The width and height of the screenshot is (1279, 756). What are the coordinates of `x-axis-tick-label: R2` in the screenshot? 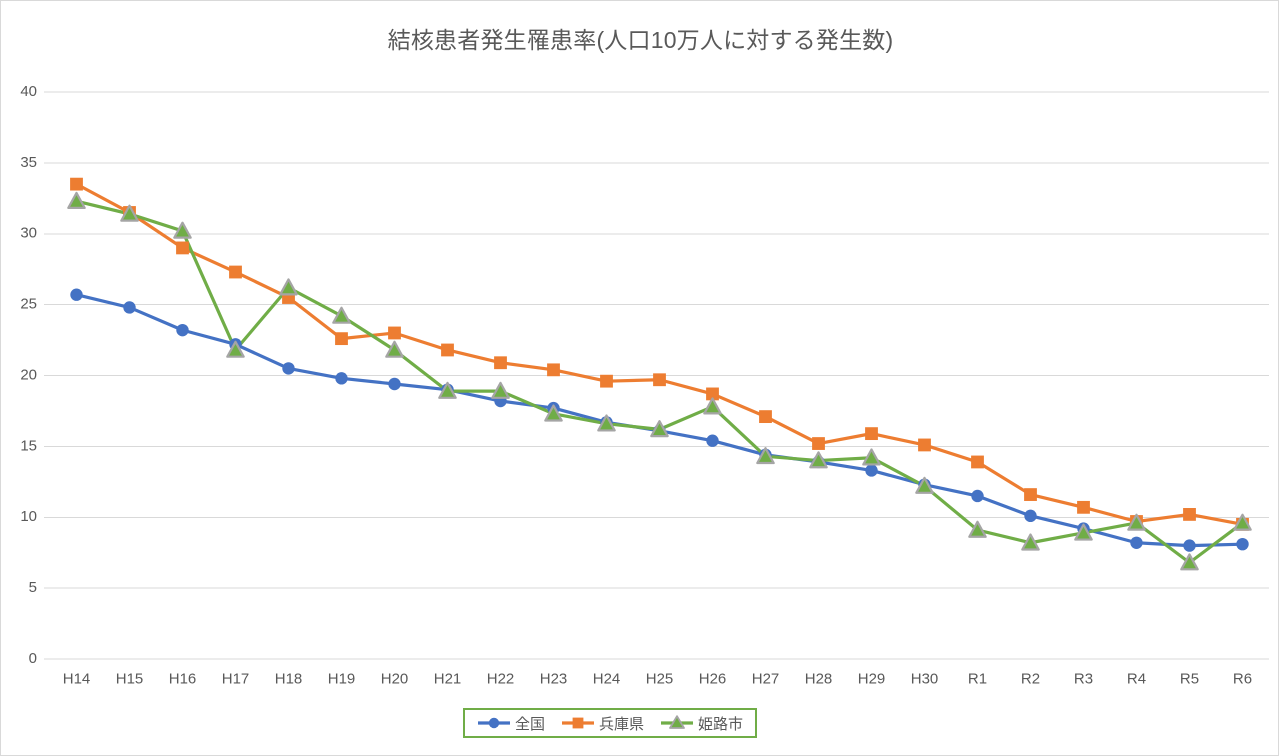 It's located at (1030, 678).